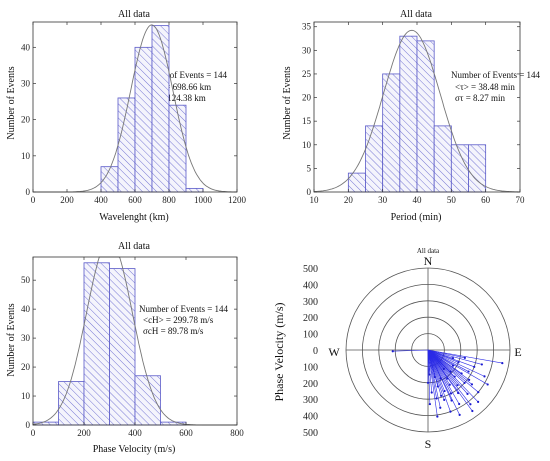 The height and width of the screenshot is (461, 550). Describe the element at coordinates (428, 261) in the screenshot. I see `compass-north: N` at that location.